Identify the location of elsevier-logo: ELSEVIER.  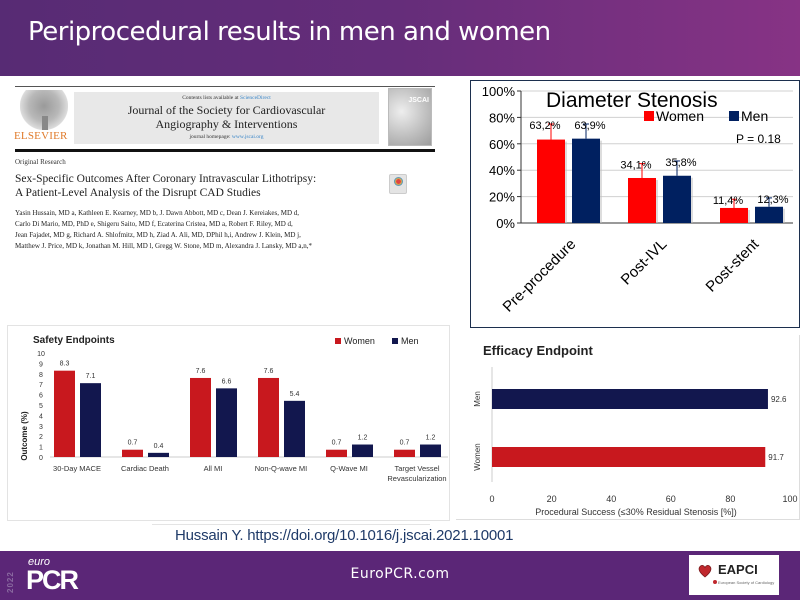
(42, 117).